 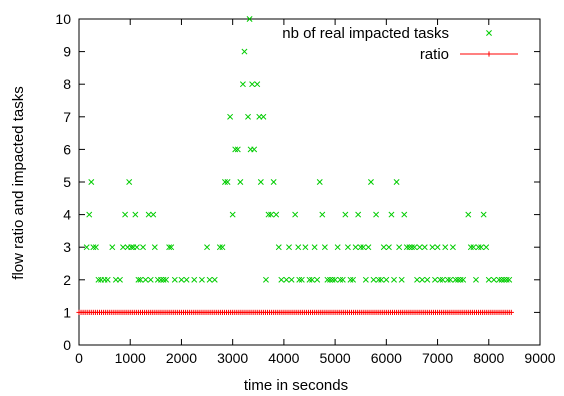 I want to click on x-tick-label: 7000, so click(x=437, y=358).